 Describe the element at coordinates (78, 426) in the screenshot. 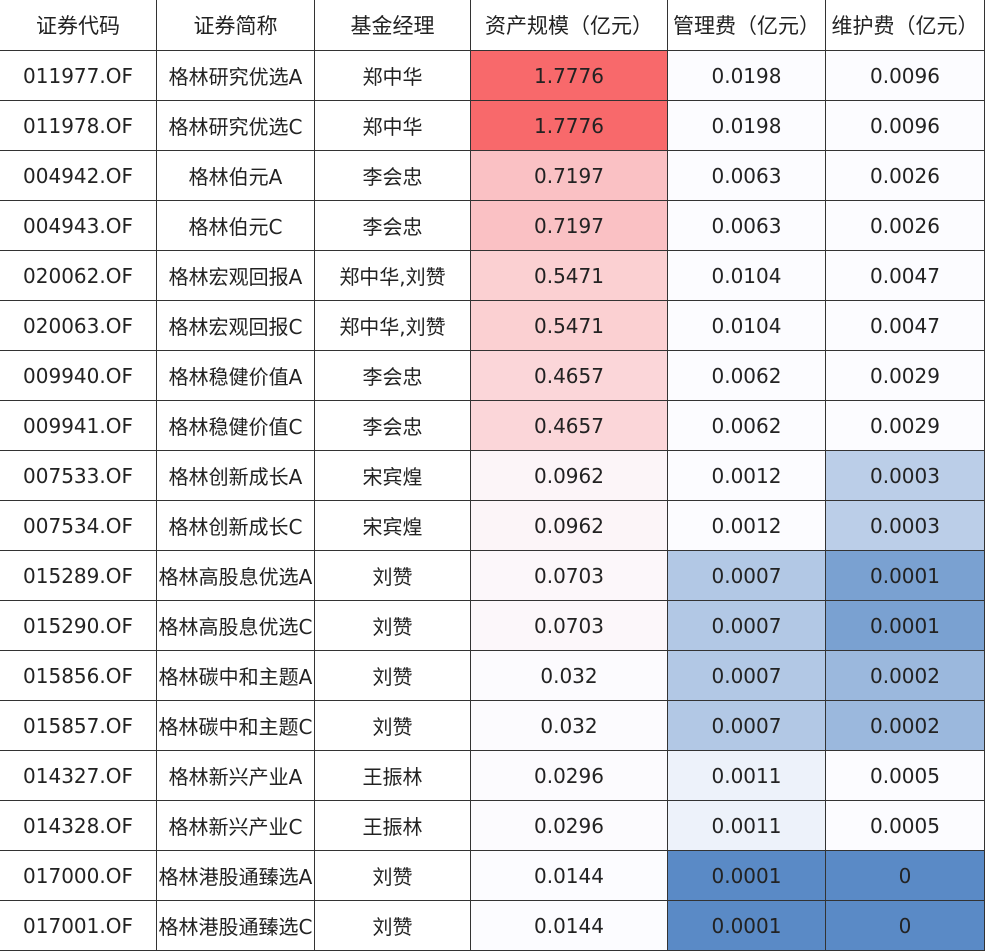

I see `table-cell: 009941.OF` at that location.